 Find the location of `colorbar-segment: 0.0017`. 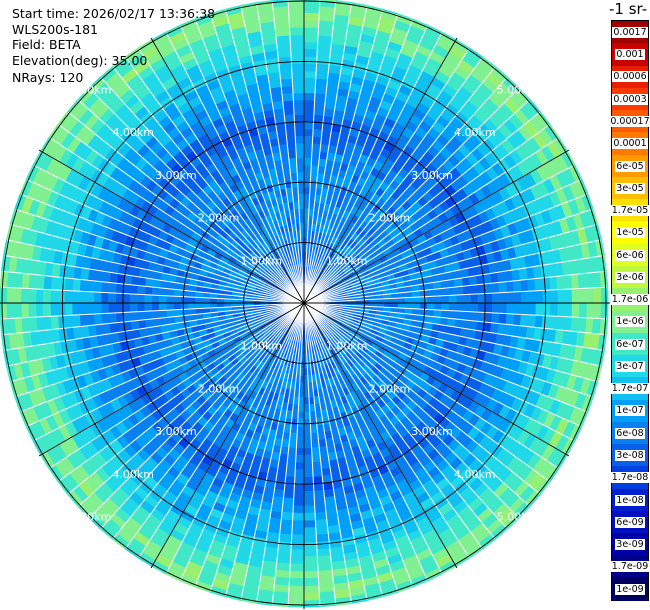

colorbar-segment: 0.0017 is located at coordinates (630, 32).